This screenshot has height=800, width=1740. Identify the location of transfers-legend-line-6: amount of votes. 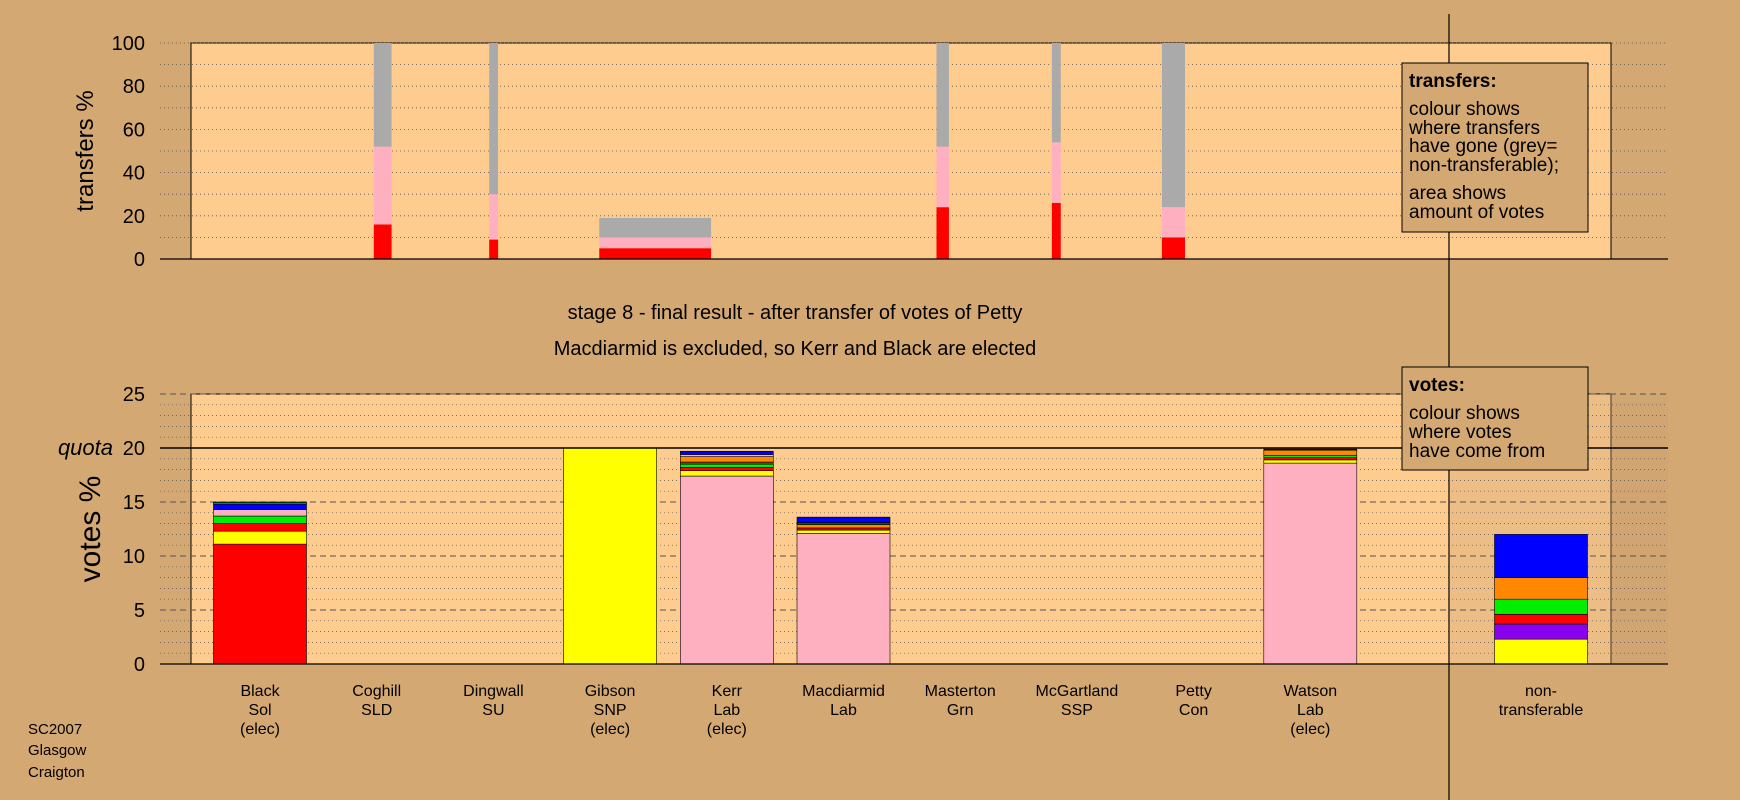
(1476, 212).